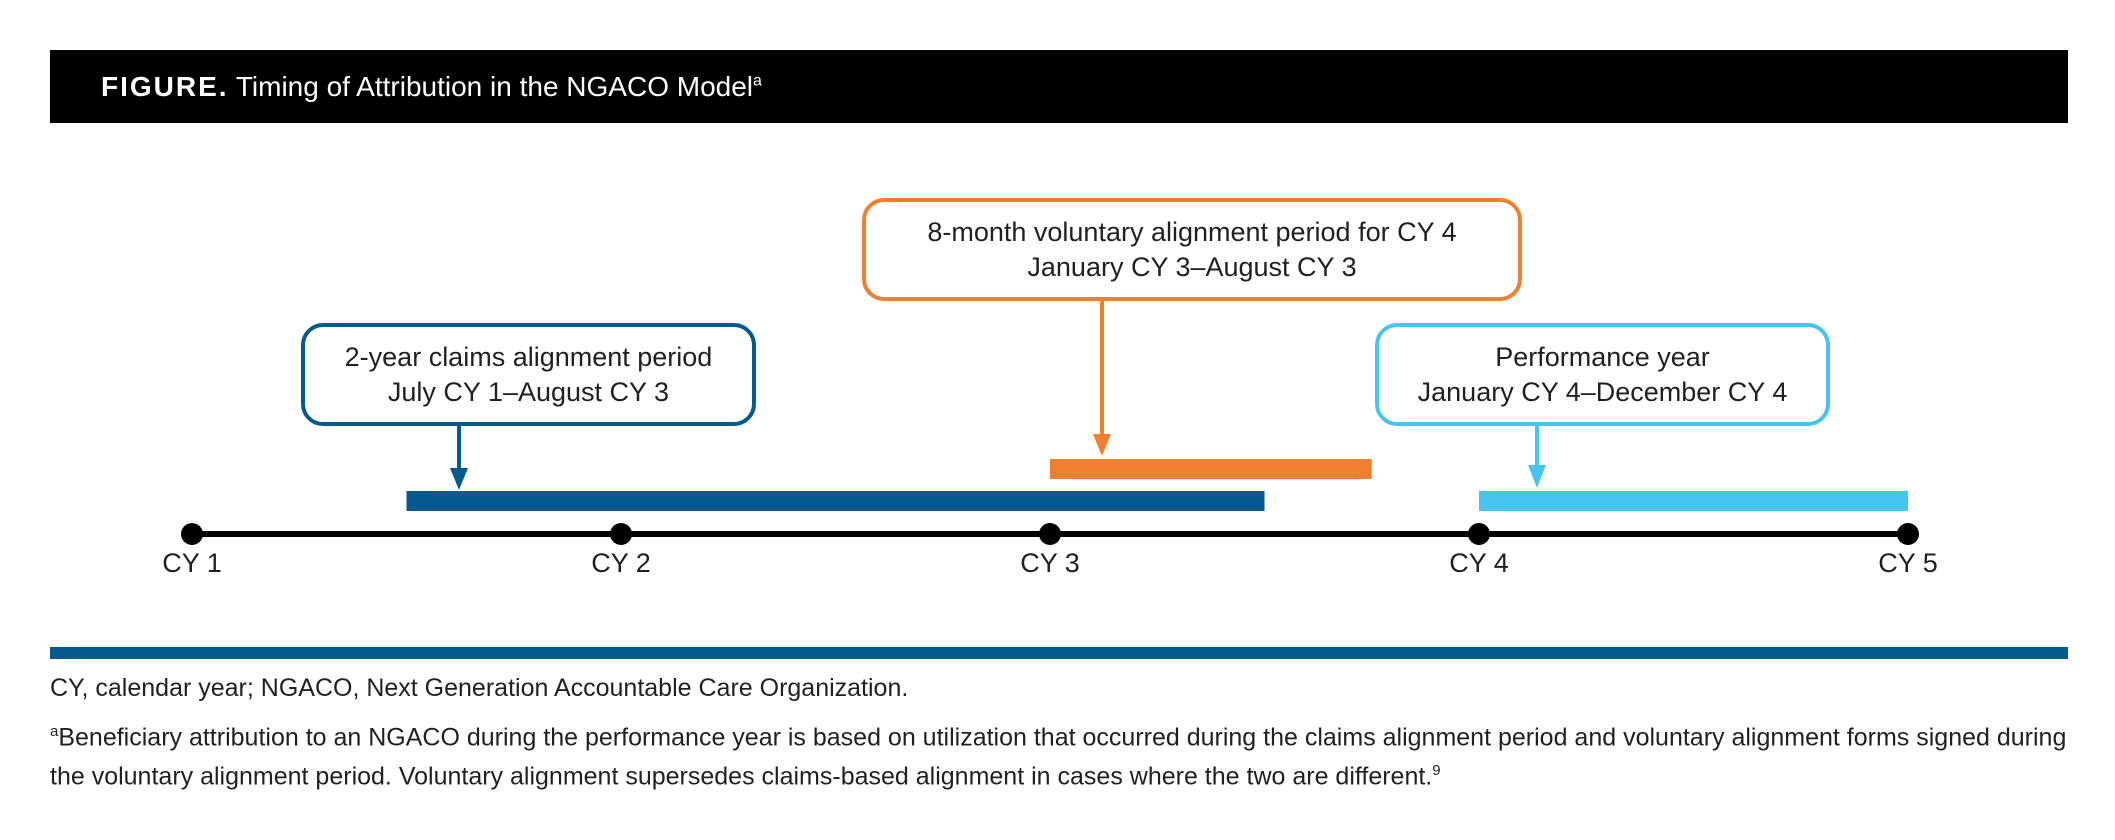 The image size is (2115, 840). Describe the element at coordinates (1211, 469) in the screenshot. I see `voluntary-period-bar` at that location.